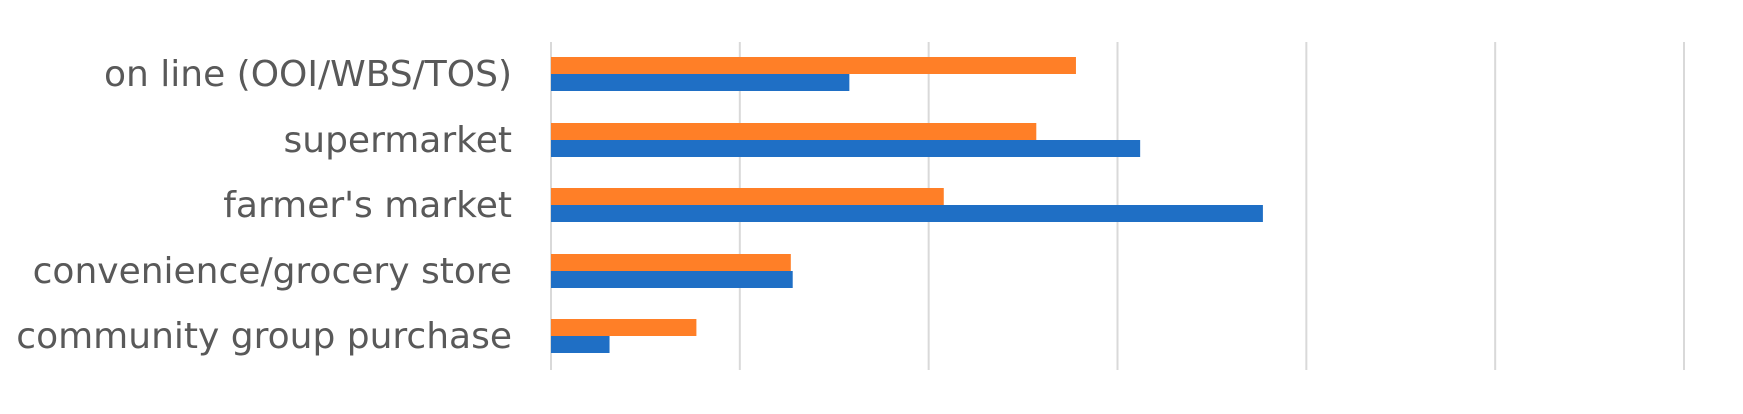 This screenshot has height=414, width=1743. I want to click on category-label-4: community group purchase, so click(264, 336).